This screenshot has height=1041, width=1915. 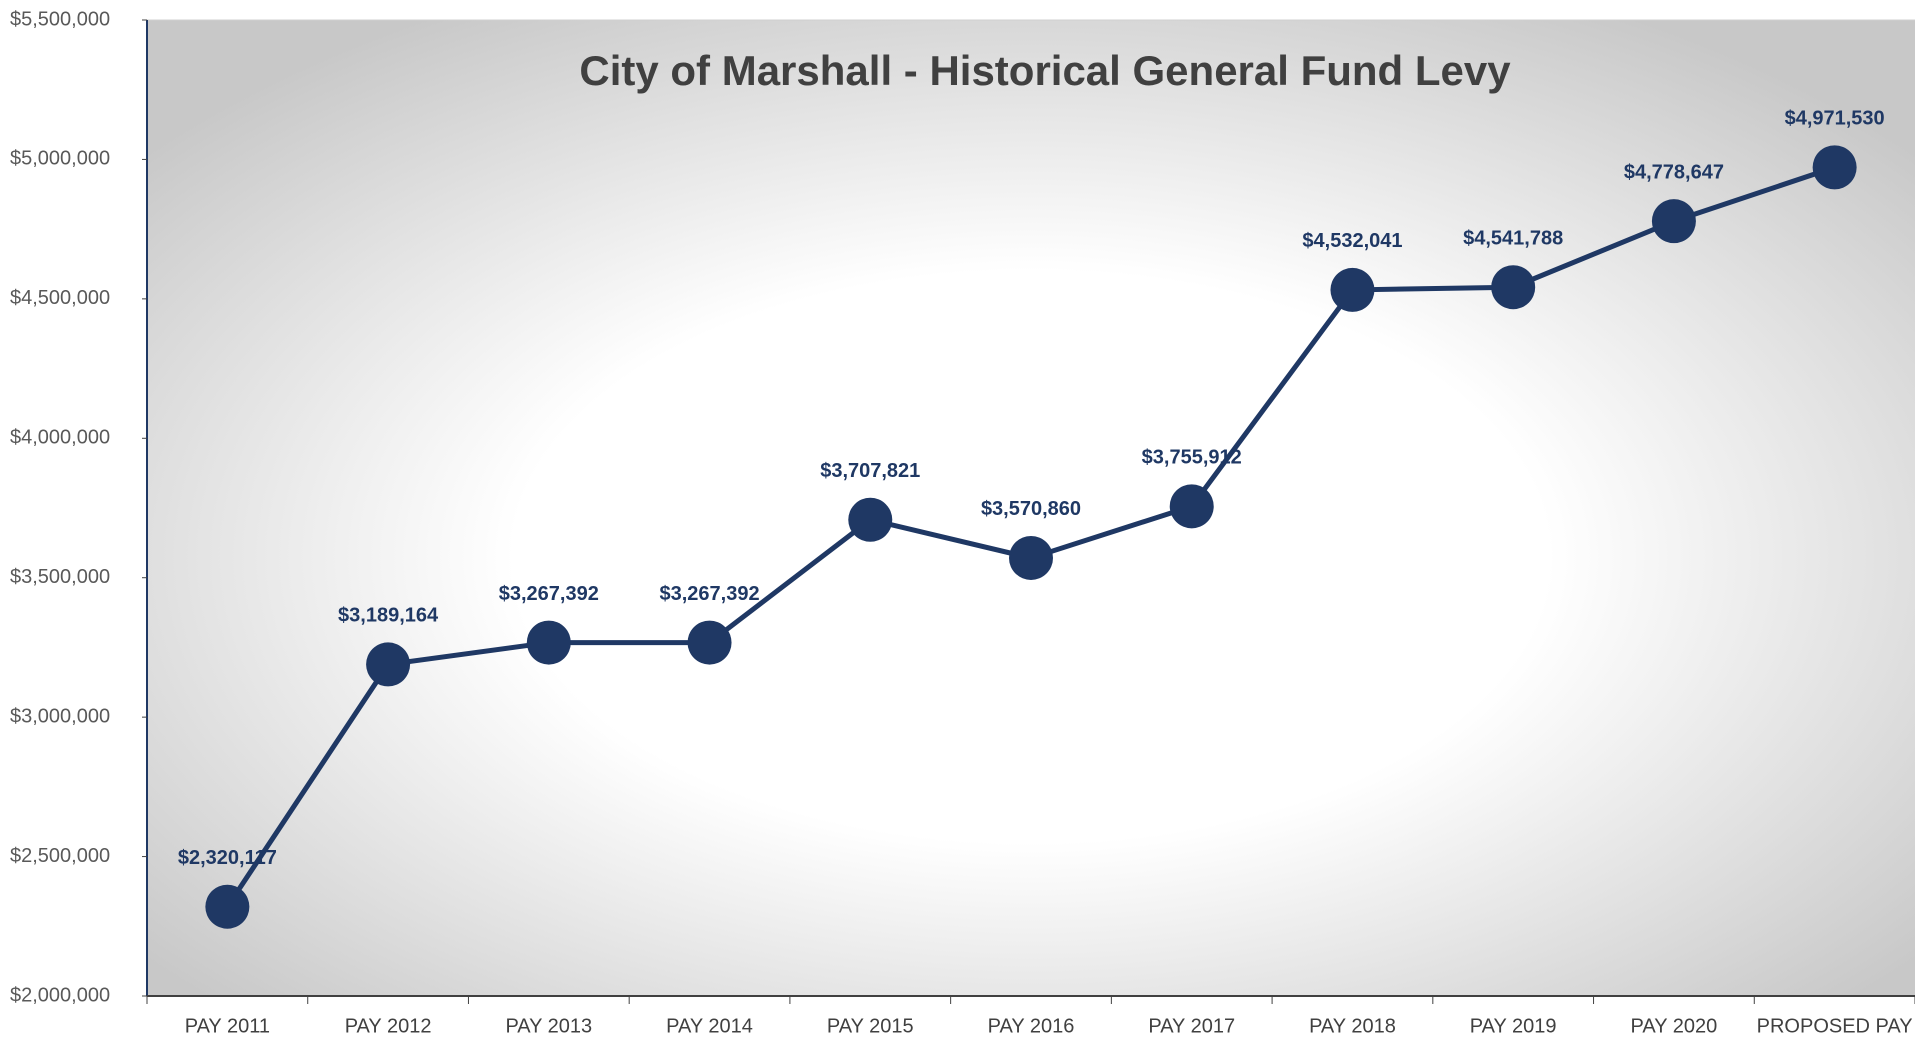 I want to click on x-tick-label: PAY 2014, so click(x=709, y=1026).